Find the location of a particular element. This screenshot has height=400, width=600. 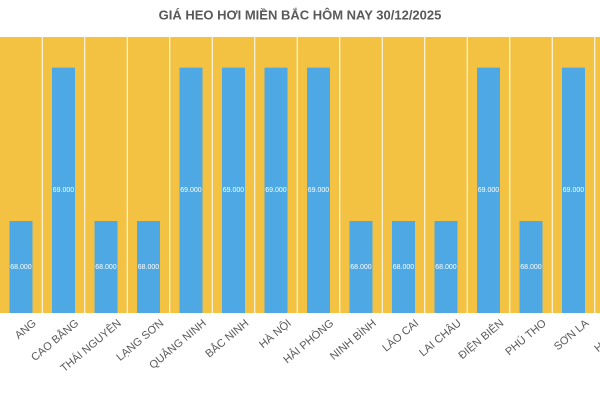

x-tick-label: ĐIỆN BIÊN is located at coordinates (481, 339).